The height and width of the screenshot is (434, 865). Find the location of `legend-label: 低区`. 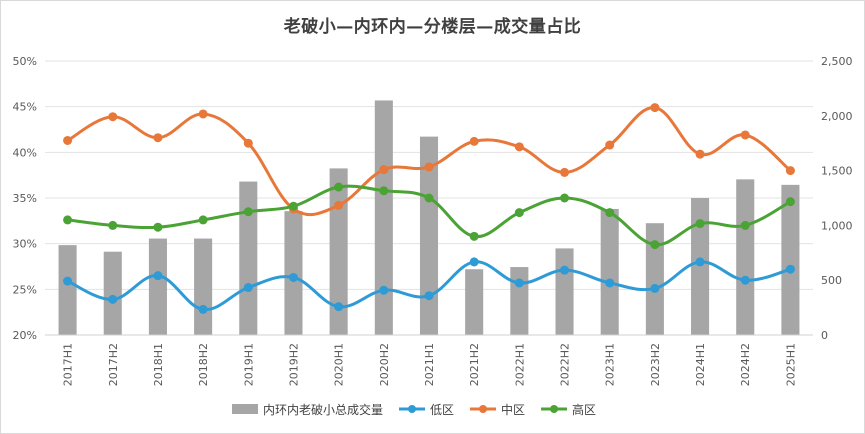

legend-label: 低区 is located at coordinates (442, 410).